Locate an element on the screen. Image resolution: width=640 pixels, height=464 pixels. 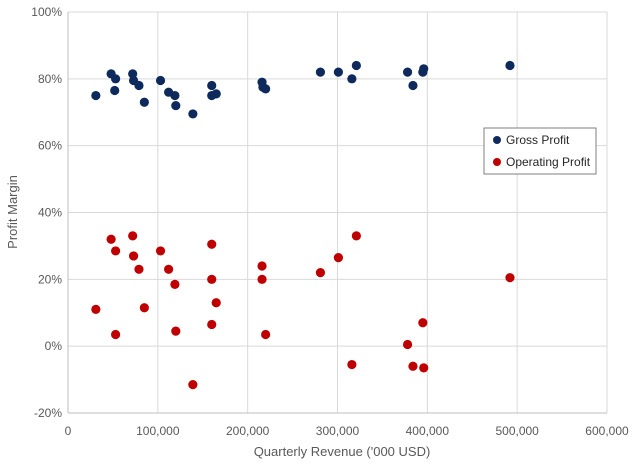
legend: Gross Profit Operating Profit is located at coordinates (540, 151).